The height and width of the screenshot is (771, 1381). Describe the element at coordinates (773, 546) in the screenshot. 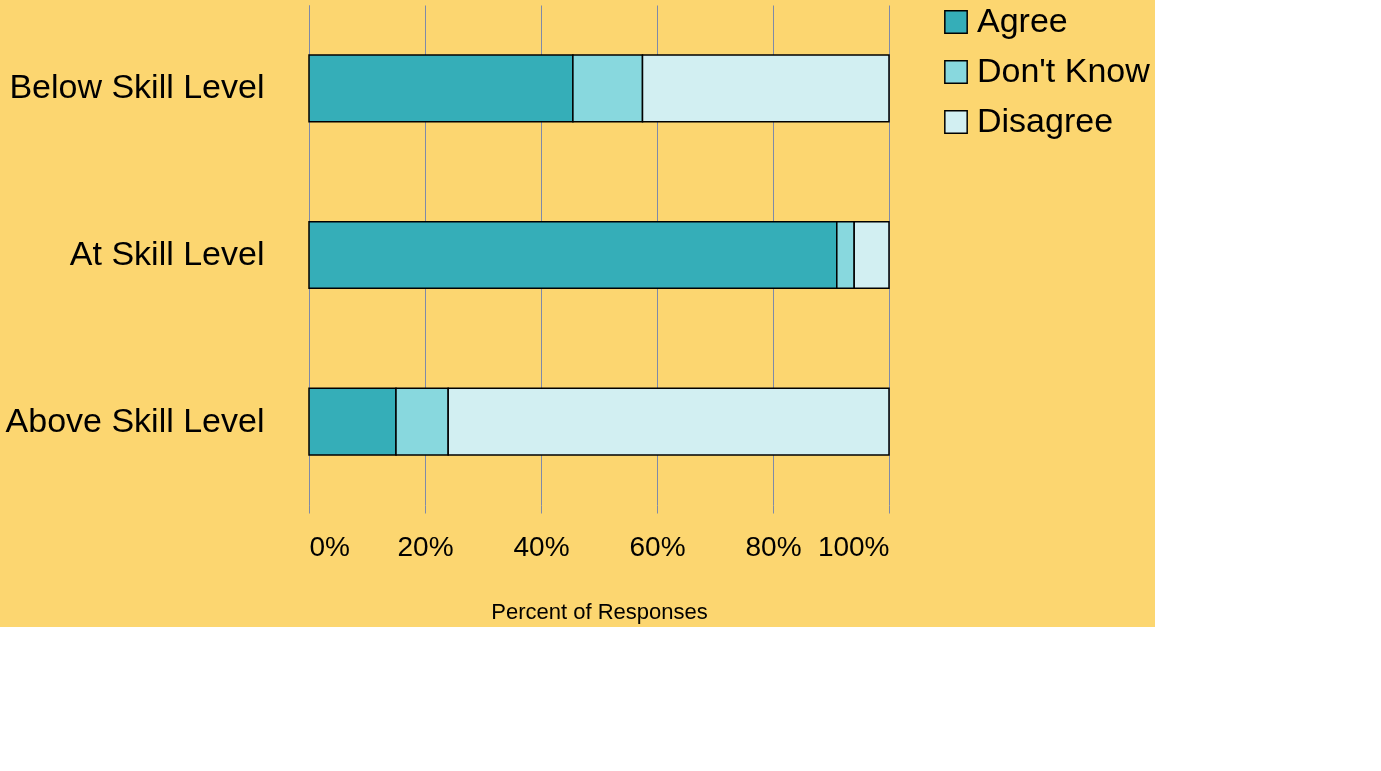

I see `x-tick-label: 80%` at that location.